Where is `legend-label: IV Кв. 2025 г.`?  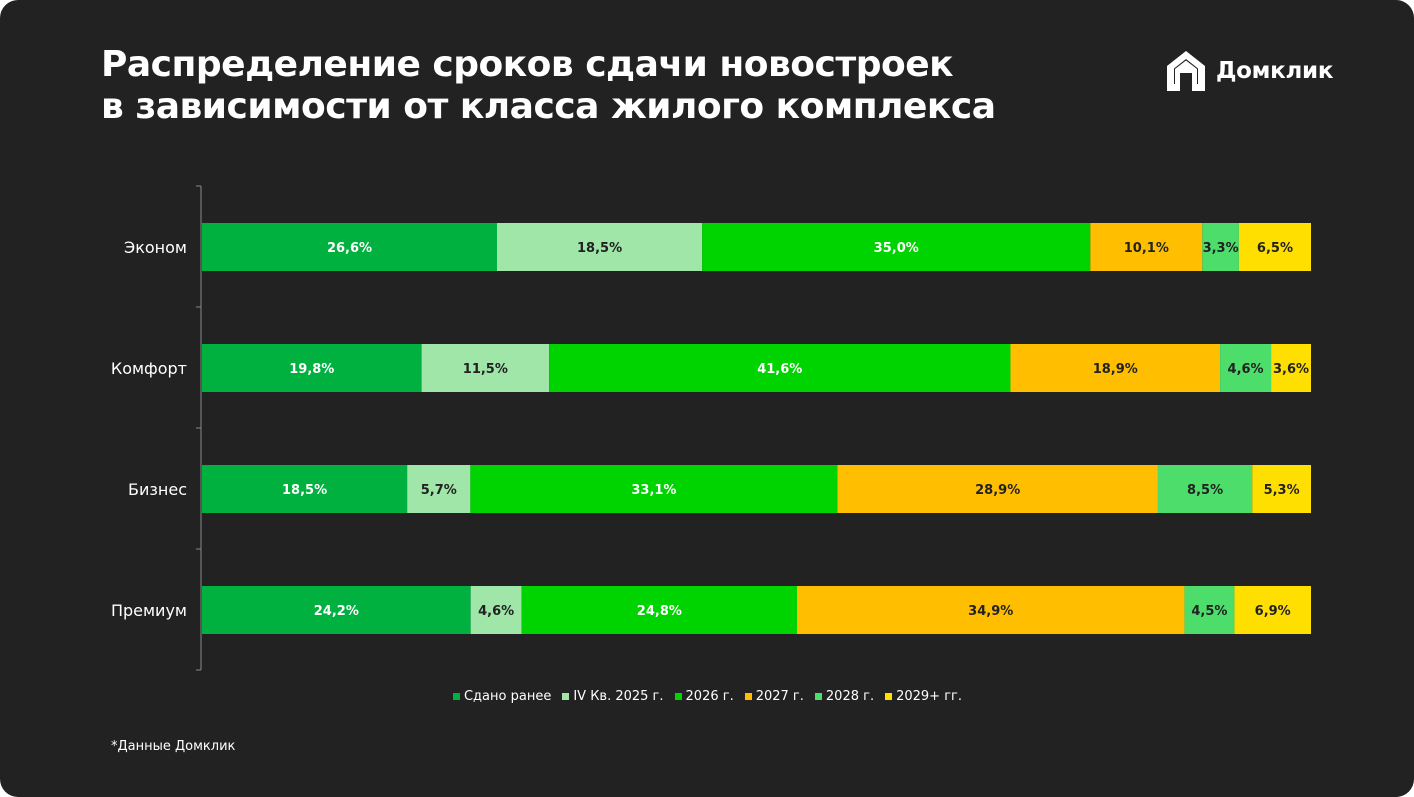 legend-label: IV Кв. 2025 г. is located at coordinates (618, 696).